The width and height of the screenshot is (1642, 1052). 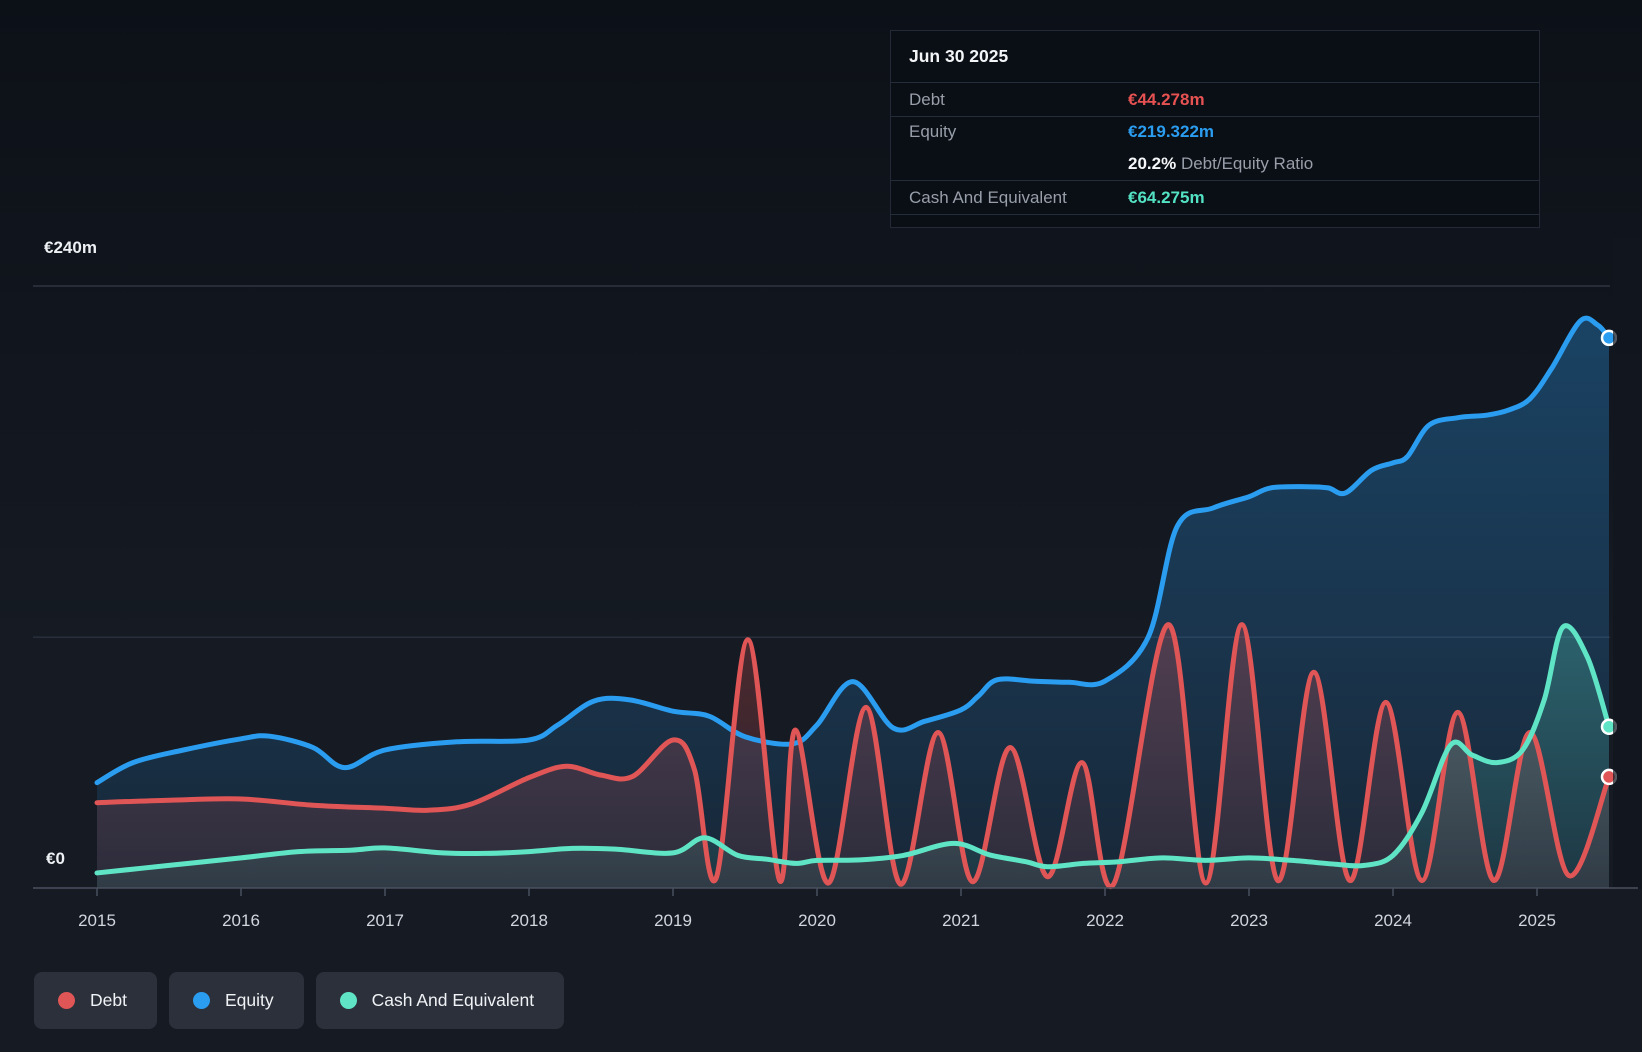 I want to click on tooltip-ratio: 20.2% Debt/Equity Ratio, so click(x=1220, y=164).